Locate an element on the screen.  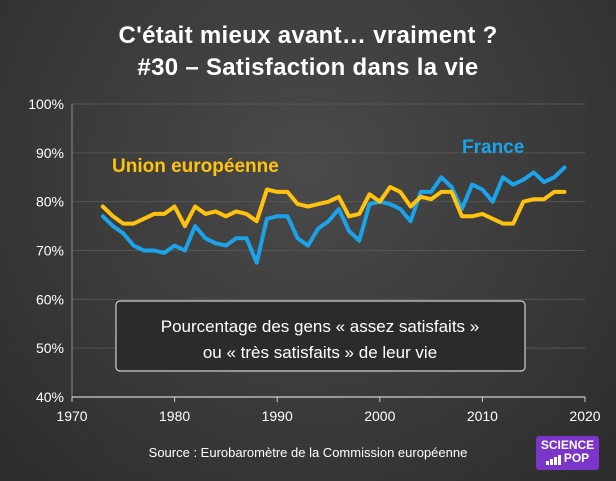
x-tick-label: 2000 is located at coordinates (379, 416).